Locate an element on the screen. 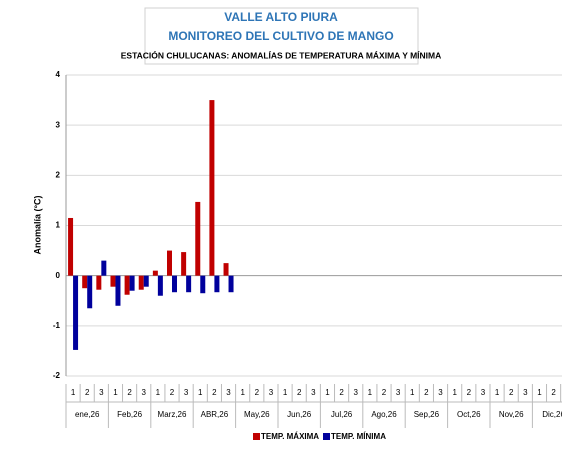  group-label: ABR,26 is located at coordinates (215, 414).